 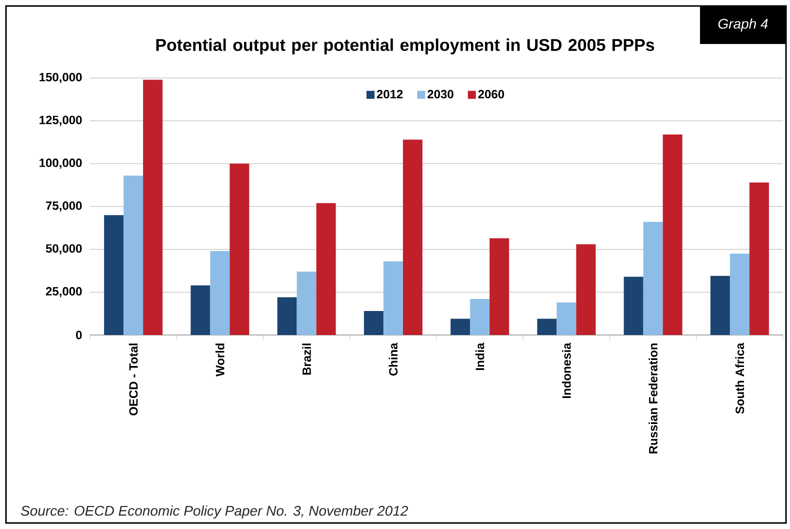 I want to click on legend-label: 2060, so click(x=491, y=94).